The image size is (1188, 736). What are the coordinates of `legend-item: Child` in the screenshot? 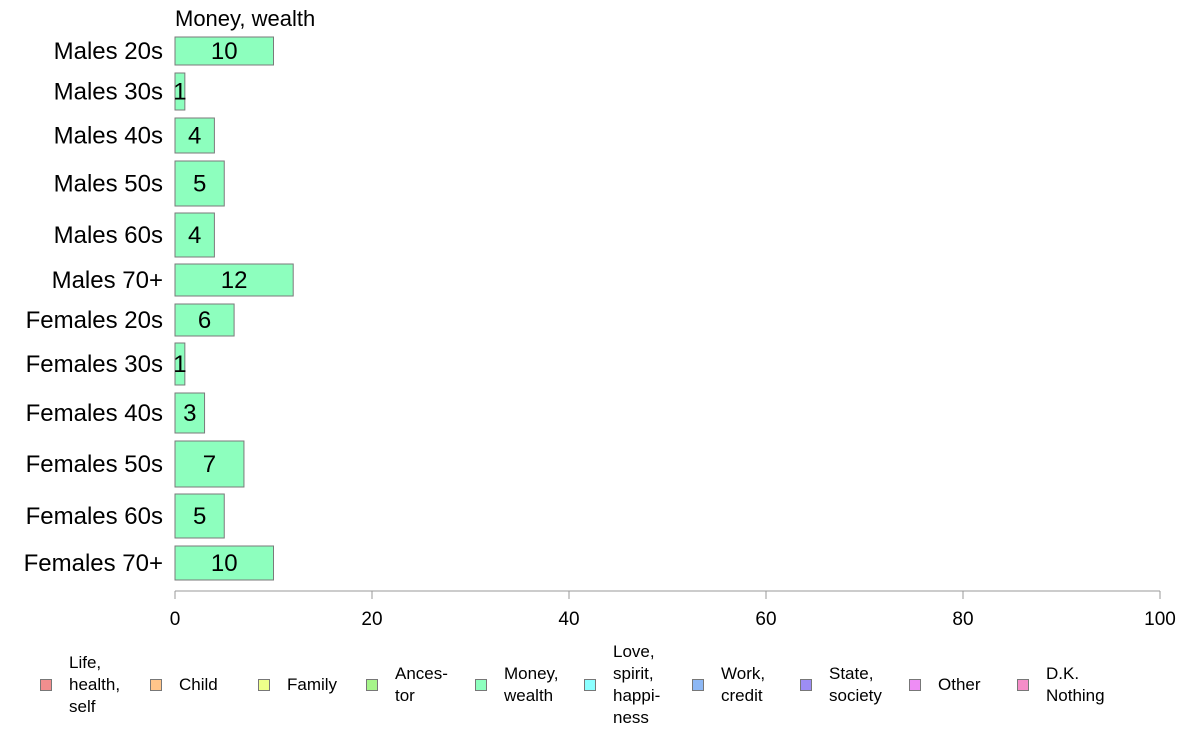 It's located at (184, 685).